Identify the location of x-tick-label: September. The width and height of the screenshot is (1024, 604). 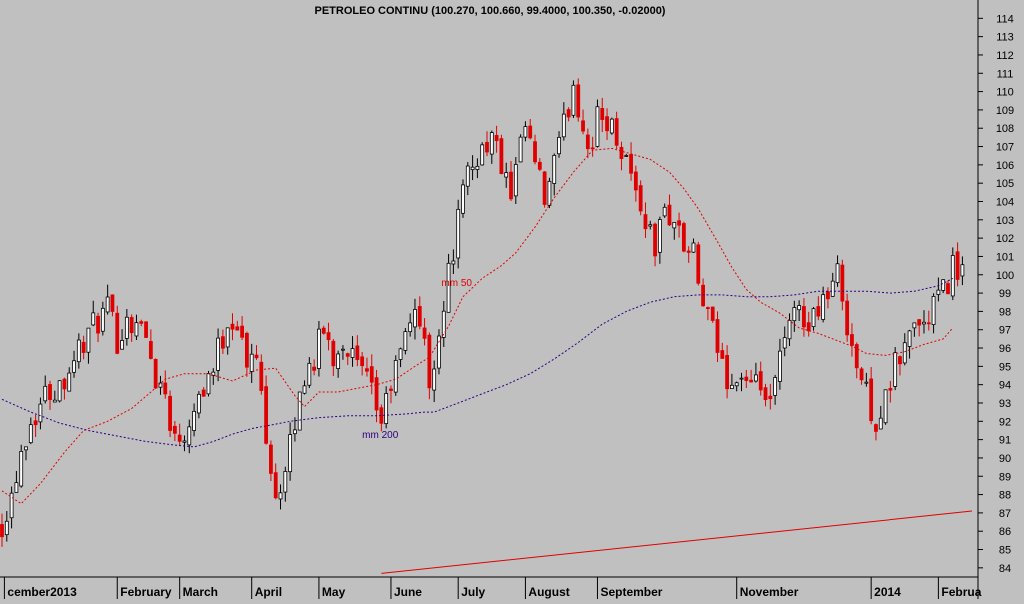
(631, 592).